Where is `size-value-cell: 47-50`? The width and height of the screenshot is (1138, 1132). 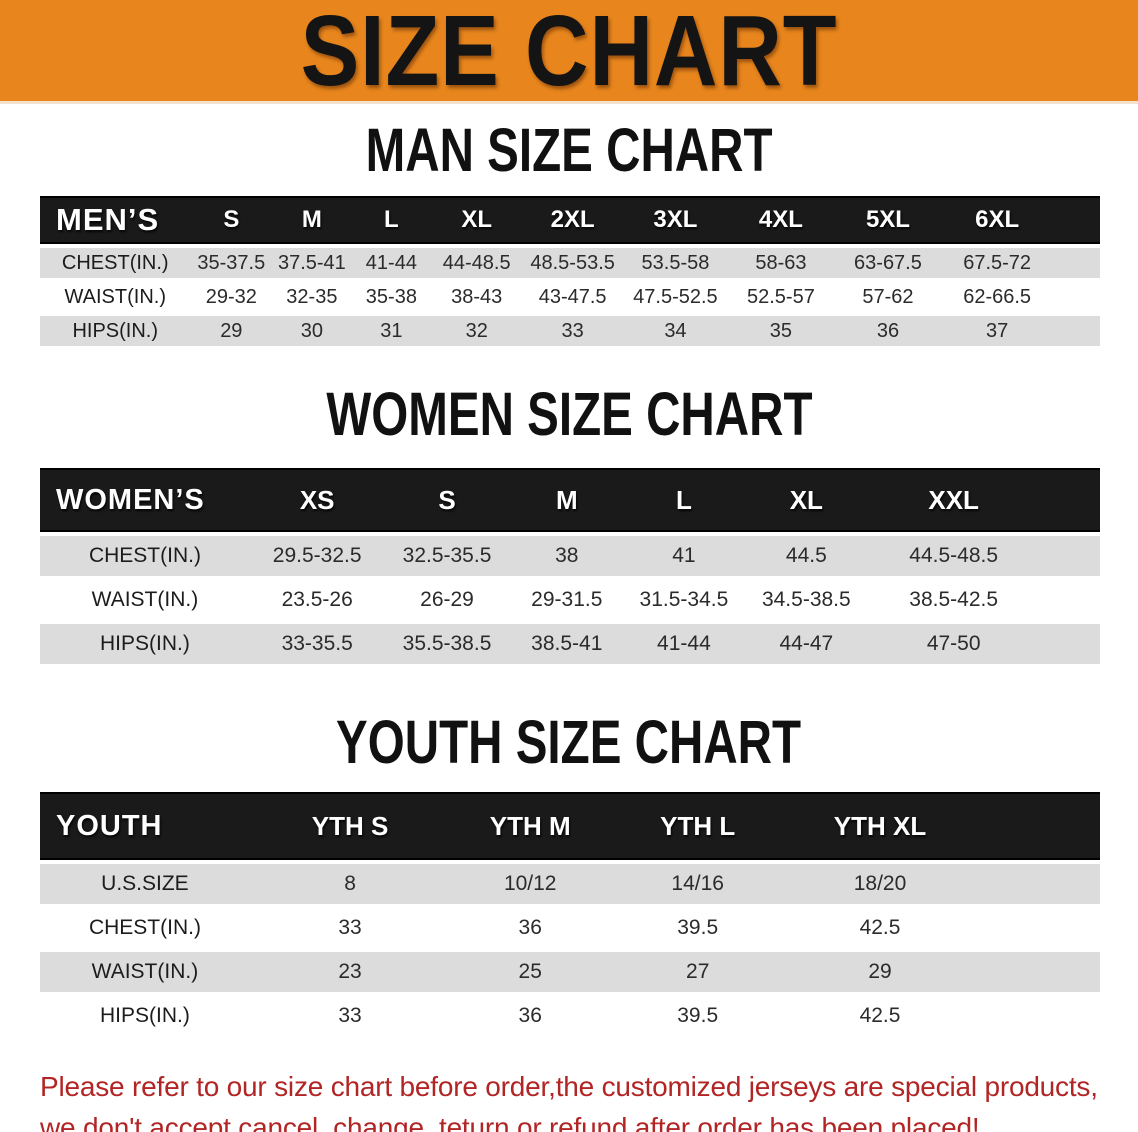
size-value-cell: 47-50 is located at coordinates (953, 644).